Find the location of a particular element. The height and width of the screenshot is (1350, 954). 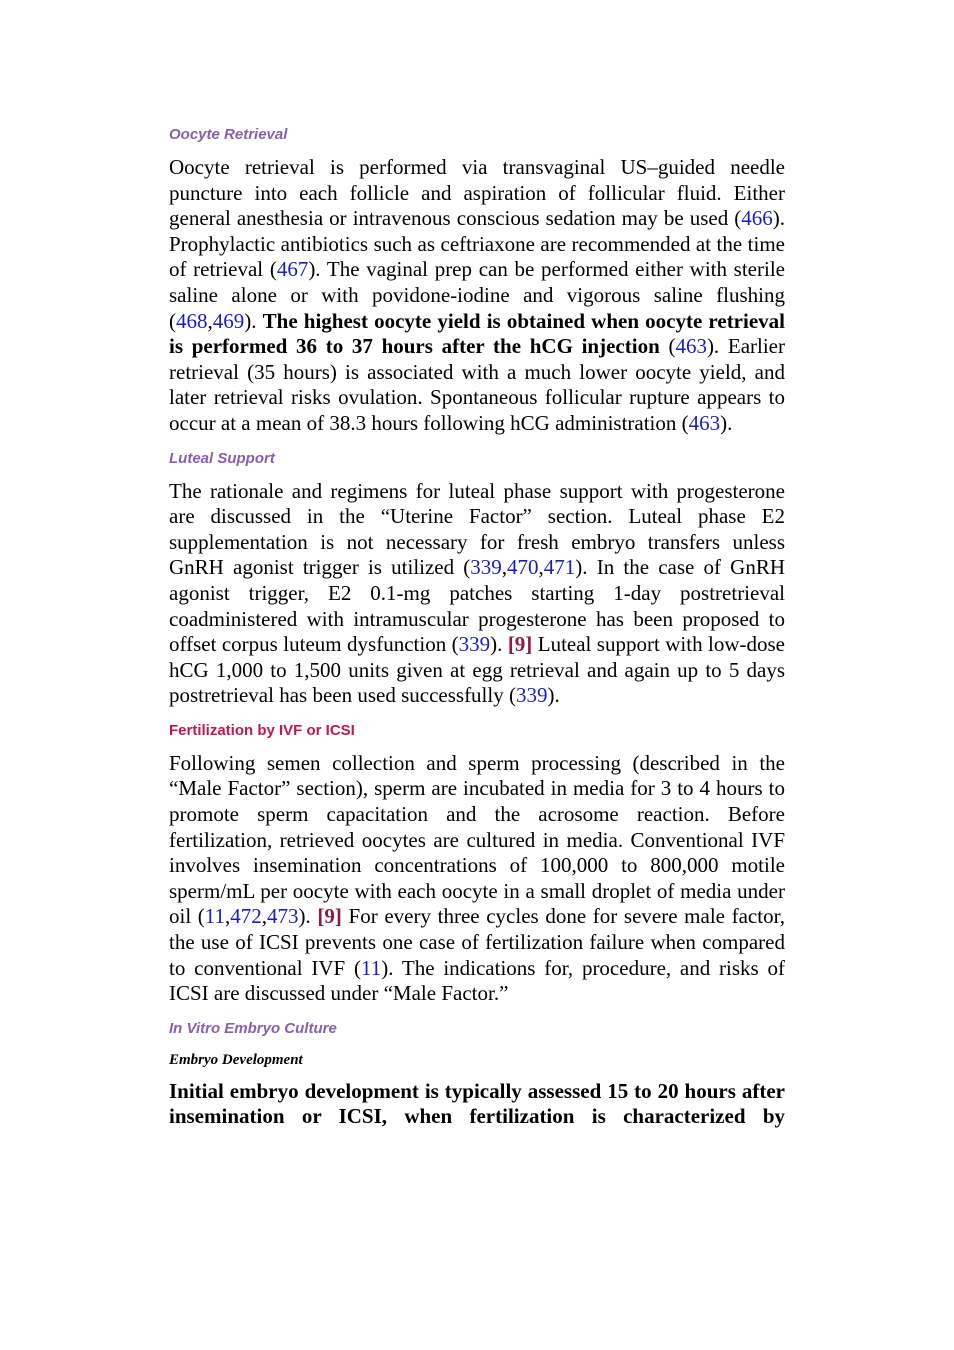

subheading: Embryo Development is located at coordinates (236, 1059).